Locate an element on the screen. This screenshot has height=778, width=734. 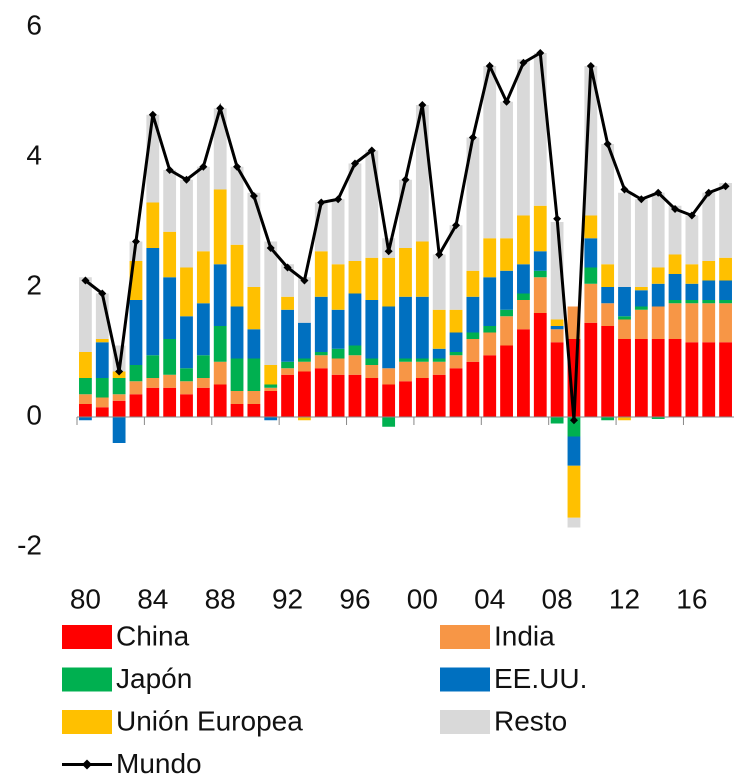
legend-label: Resto is located at coordinates (530, 720).